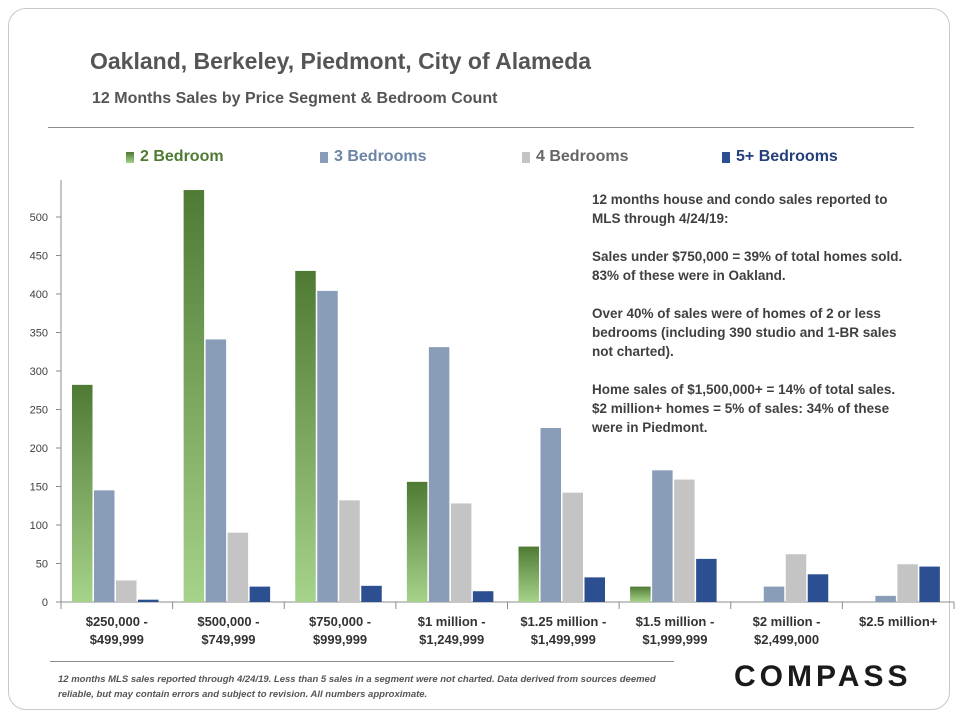 Image resolution: width=960 pixels, height=720 pixels. I want to click on x-category-label: $1,999,999, so click(674, 639).